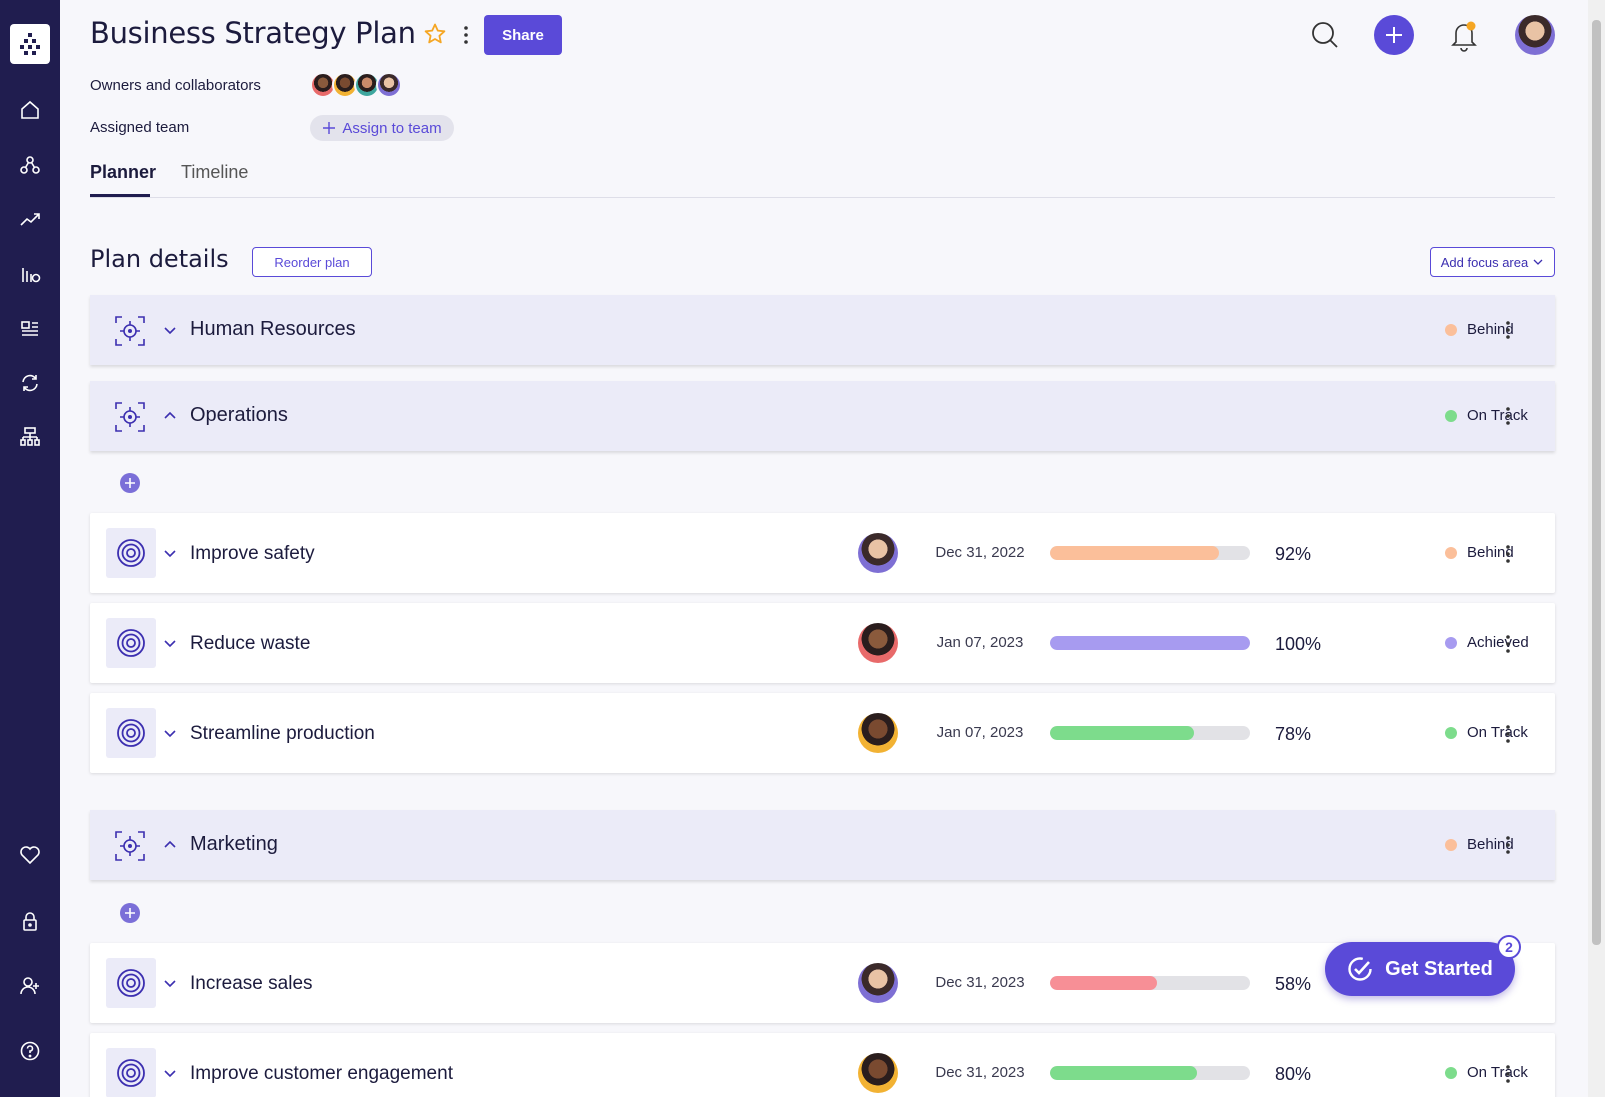  What do you see at coordinates (30, 986) in the screenshot?
I see `add-user-icon` at bounding box center [30, 986].